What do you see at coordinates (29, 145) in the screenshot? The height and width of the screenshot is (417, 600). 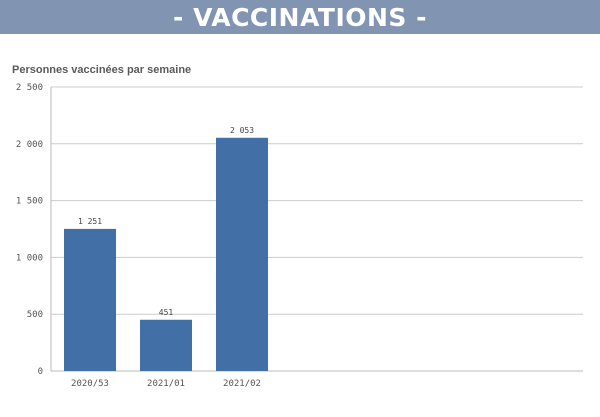 I see `y-tick-label: 2 000` at bounding box center [29, 145].